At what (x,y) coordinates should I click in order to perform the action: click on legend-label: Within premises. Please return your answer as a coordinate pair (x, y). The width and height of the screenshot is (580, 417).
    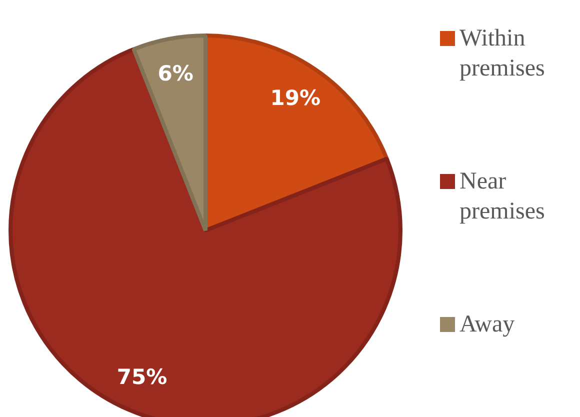
    Looking at the image, I should click on (502, 54).